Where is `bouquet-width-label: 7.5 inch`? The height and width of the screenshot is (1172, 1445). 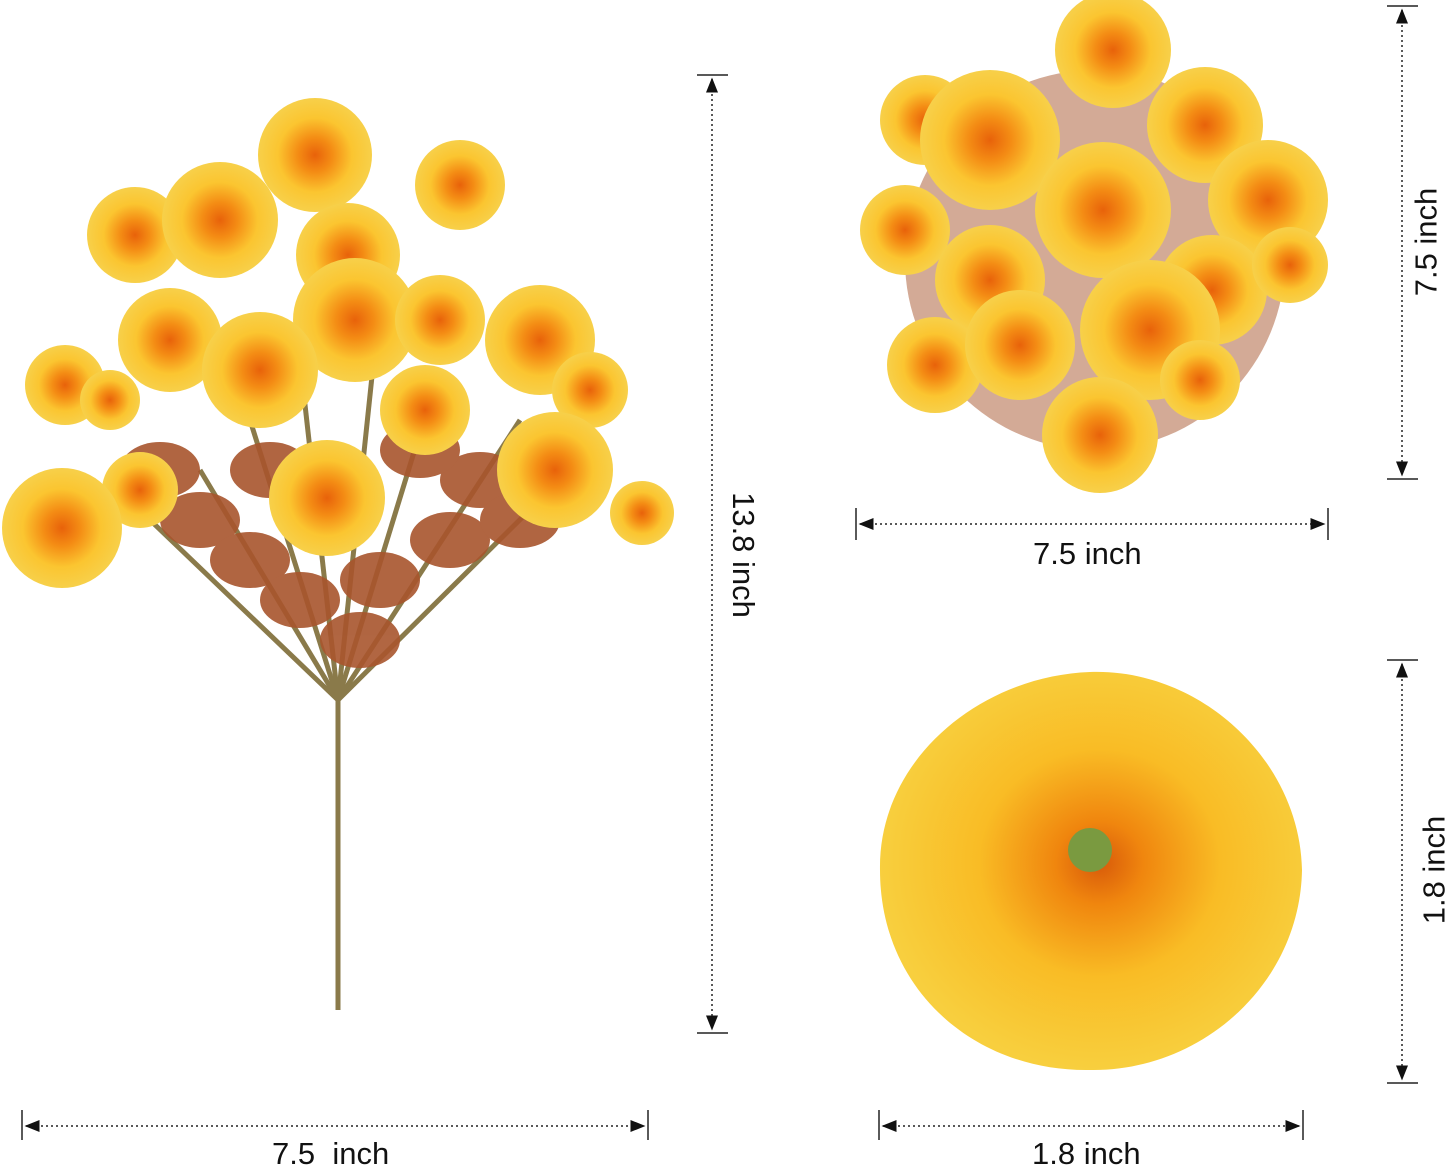 bouquet-width-label: 7.5 inch is located at coordinates (331, 1153).